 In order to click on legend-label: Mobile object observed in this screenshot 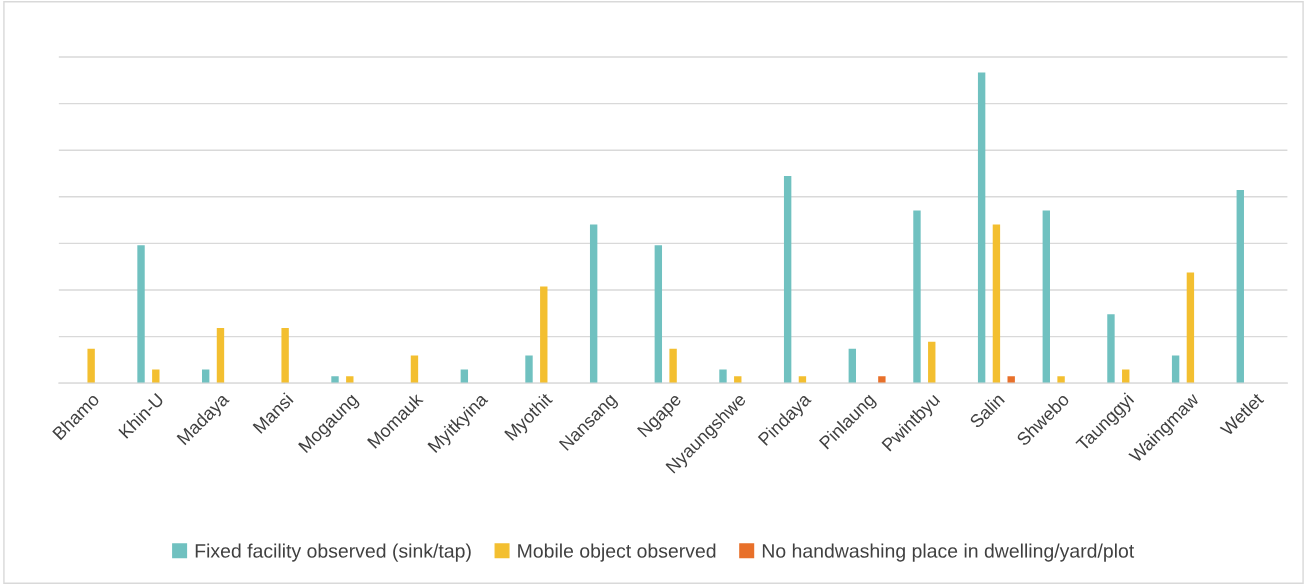, I will do `click(617, 552)`.